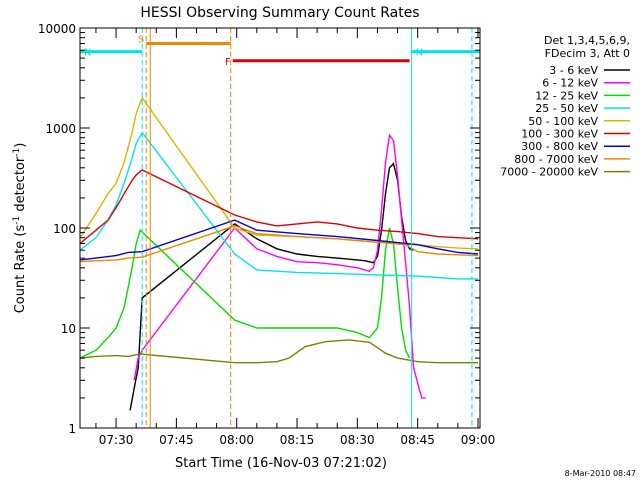 Image resolution: width=640 pixels, height=480 pixels. Describe the element at coordinates (87, 53) in the screenshot. I see `flag-label-n-2: N` at that location.